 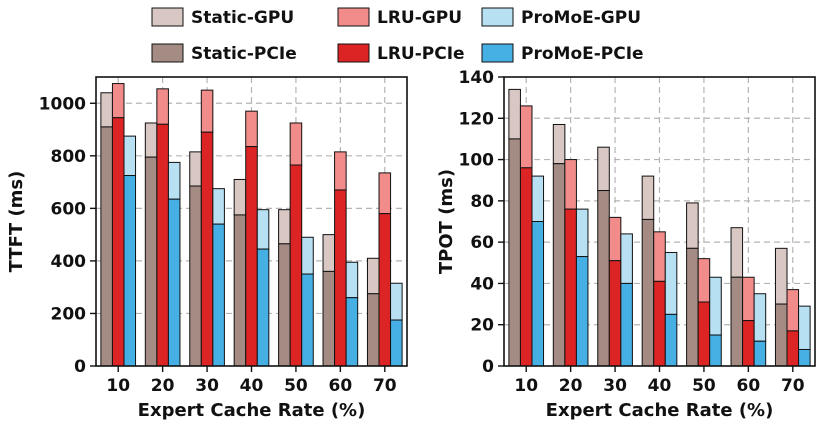 I want to click on x-tick-label: 40, so click(x=252, y=386).